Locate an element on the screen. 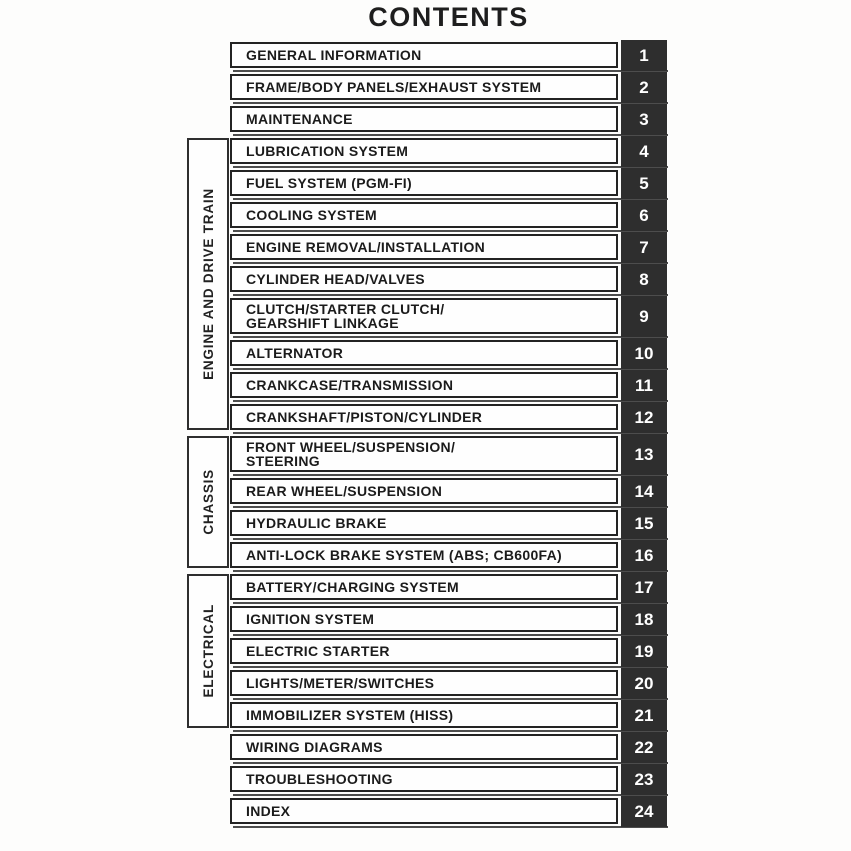  entry-label-box: CRANKCASE/TRANSMISSION is located at coordinates (424, 385).